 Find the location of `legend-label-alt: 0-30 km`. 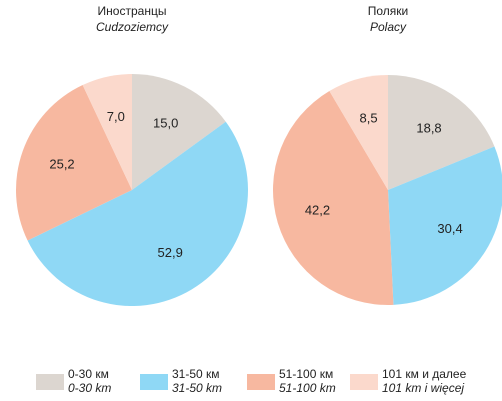

legend-label-alt: 0-30 km is located at coordinates (89, 388).